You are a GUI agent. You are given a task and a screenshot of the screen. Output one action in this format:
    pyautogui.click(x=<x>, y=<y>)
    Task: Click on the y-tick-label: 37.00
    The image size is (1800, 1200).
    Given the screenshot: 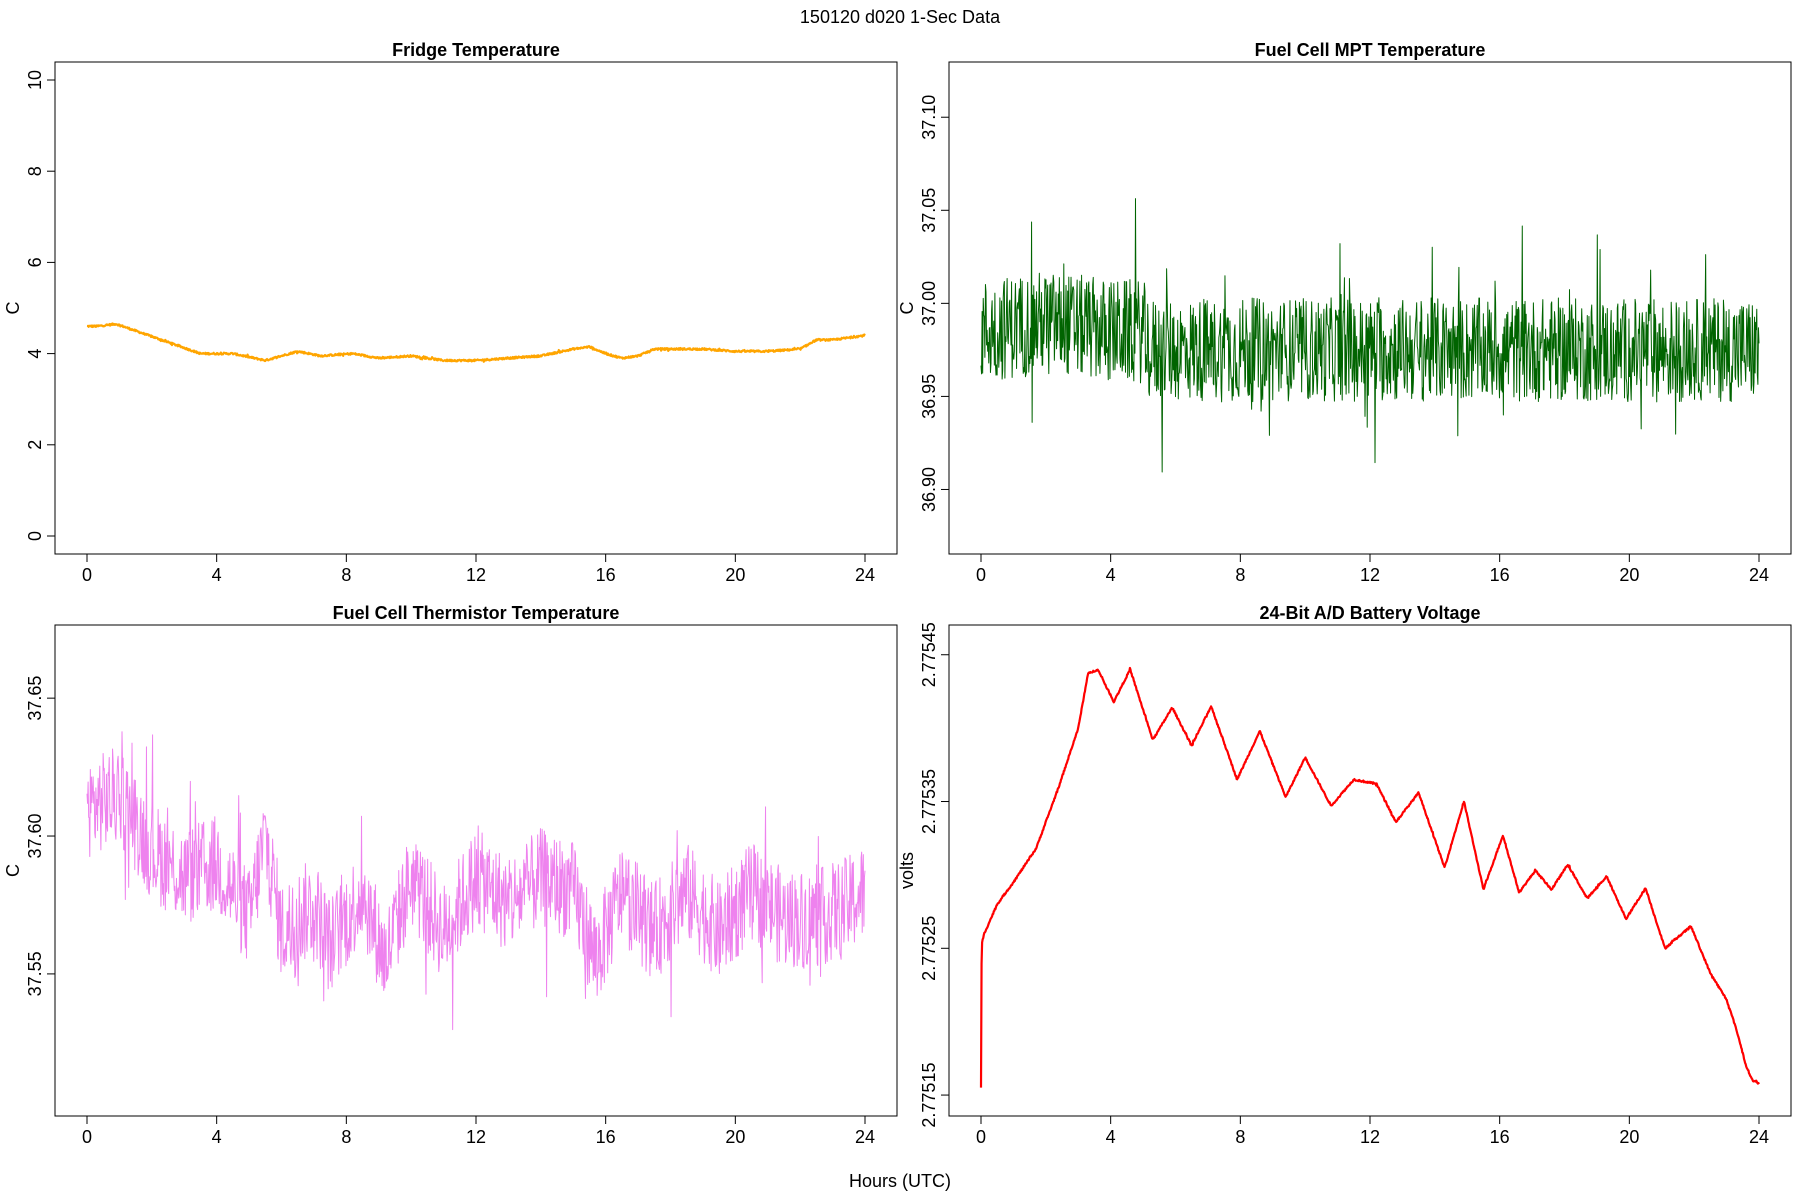 What is the action you would take?
    pyautogui.click(x=929, y=303)
    